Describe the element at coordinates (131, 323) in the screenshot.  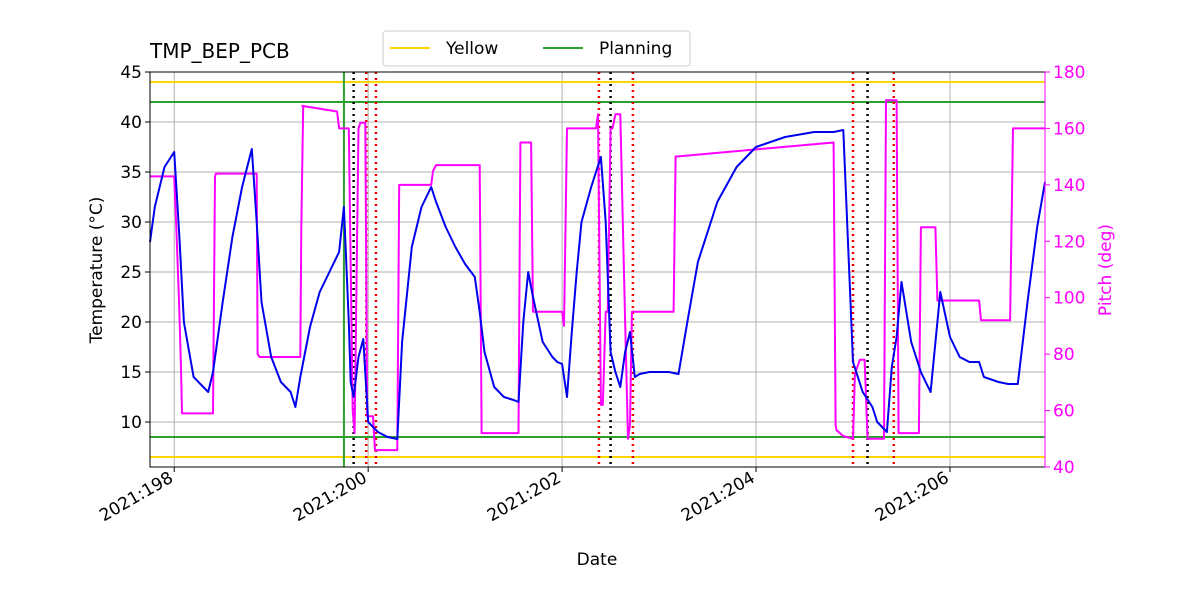
I see `y-tick-label: 20` at that location.